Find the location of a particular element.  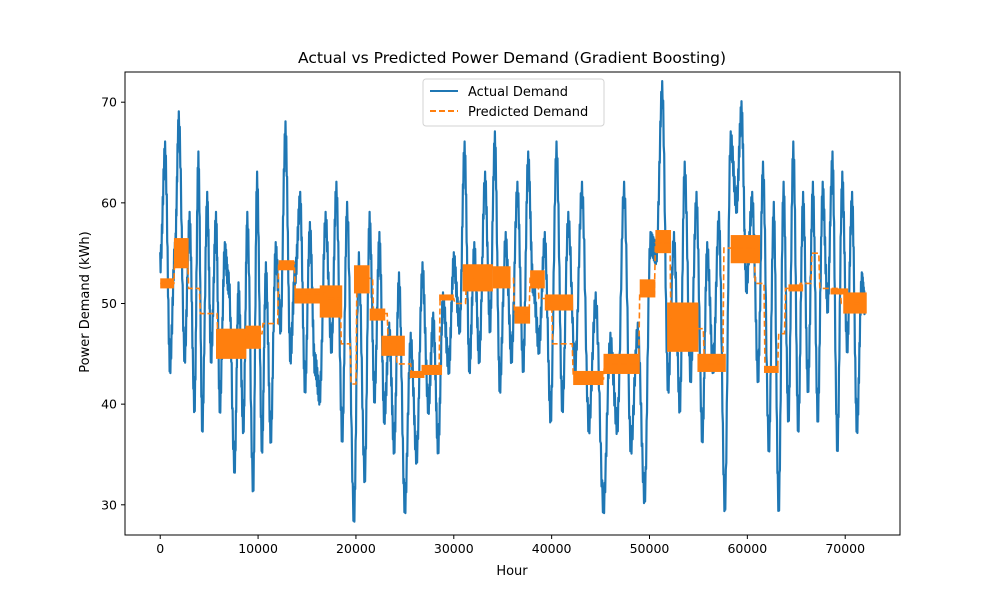

x-axis: 0 10000 20000 30000 40000 50000 60000 70000 is located at coordinates (510, 545).